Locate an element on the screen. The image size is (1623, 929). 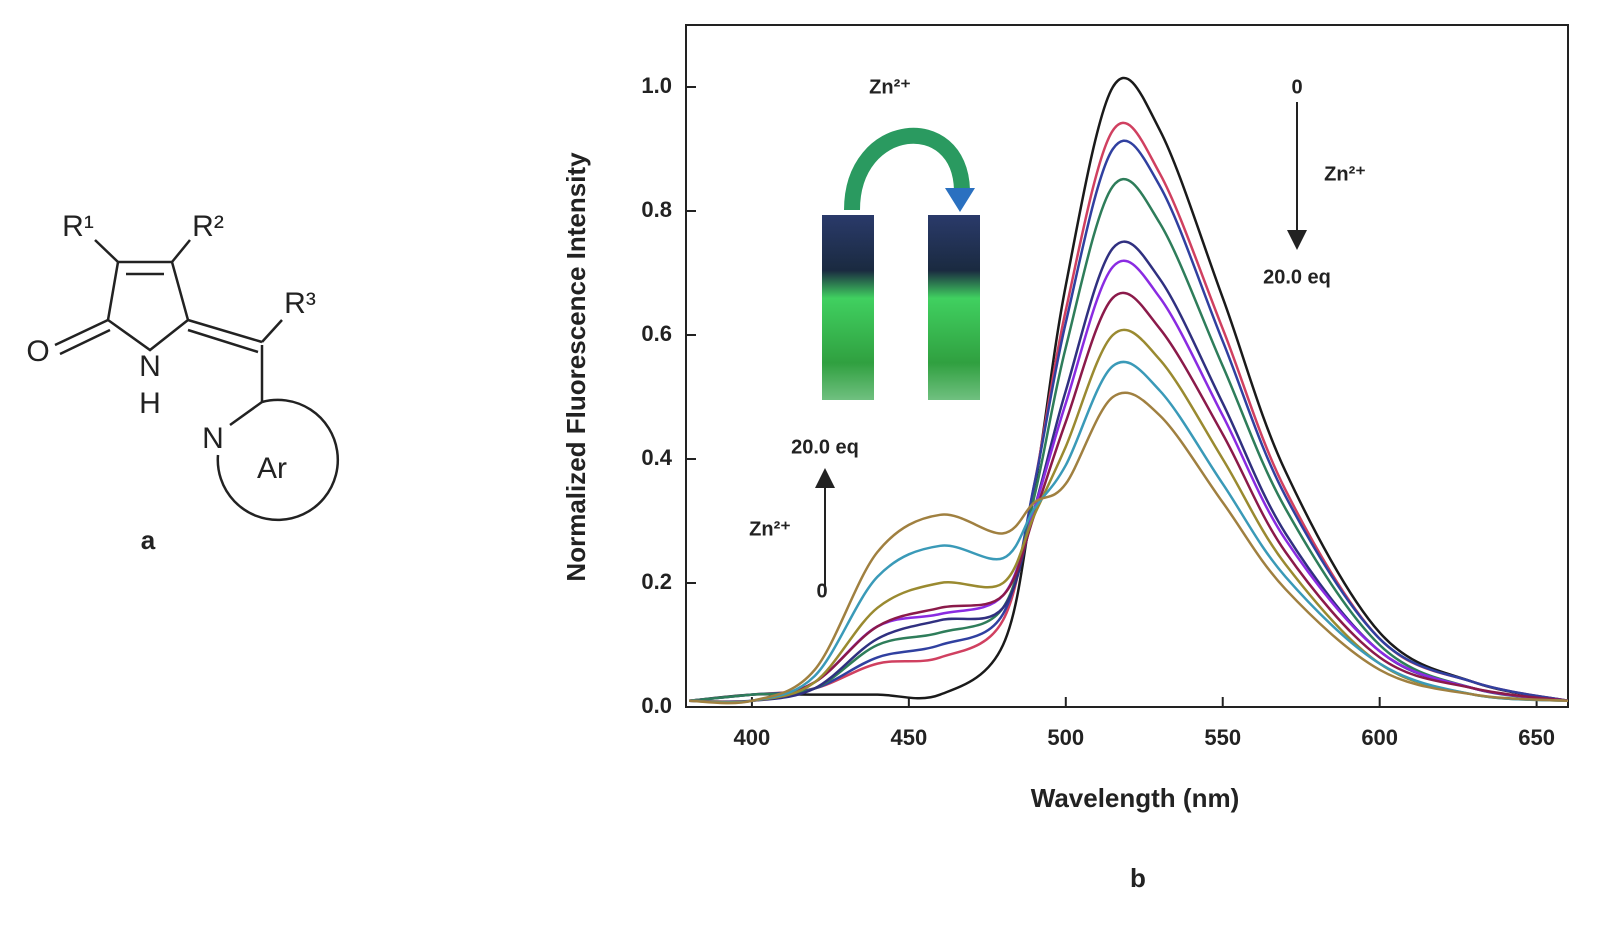
atom-label: R¹ is located at coordinates (78, 226).